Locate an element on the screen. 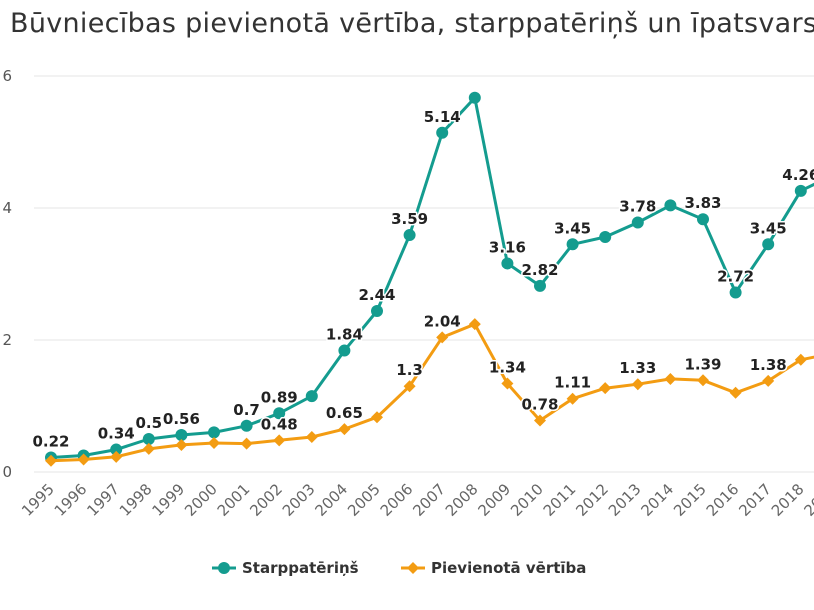 This screenshot has height=610, width=814. x-tick-label: 2001 is located at coordinates (234, 500).